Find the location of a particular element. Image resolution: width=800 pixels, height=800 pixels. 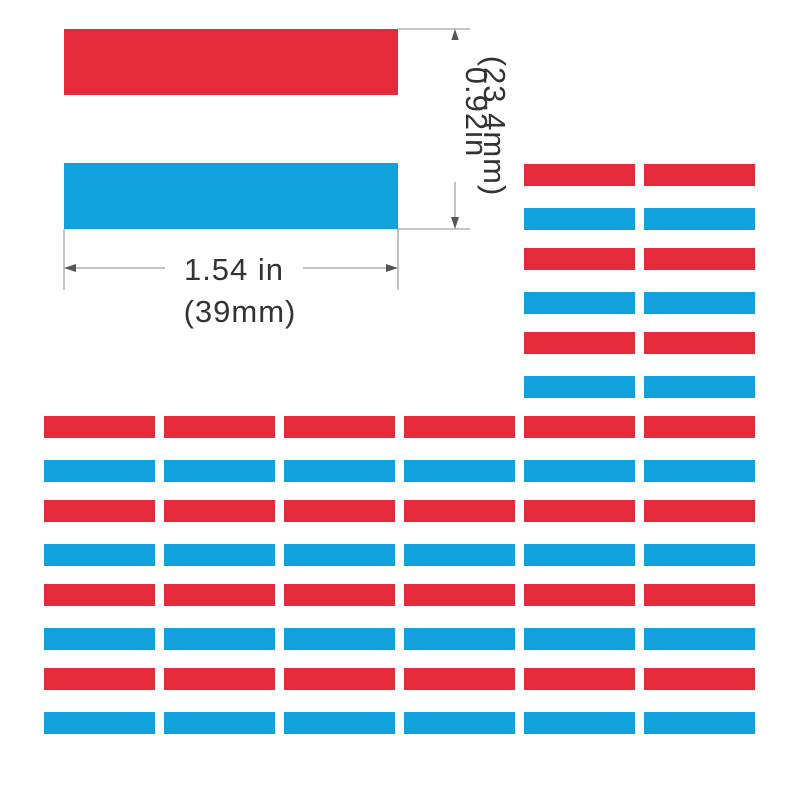

red-stripe is located at coordinates (231, 62).